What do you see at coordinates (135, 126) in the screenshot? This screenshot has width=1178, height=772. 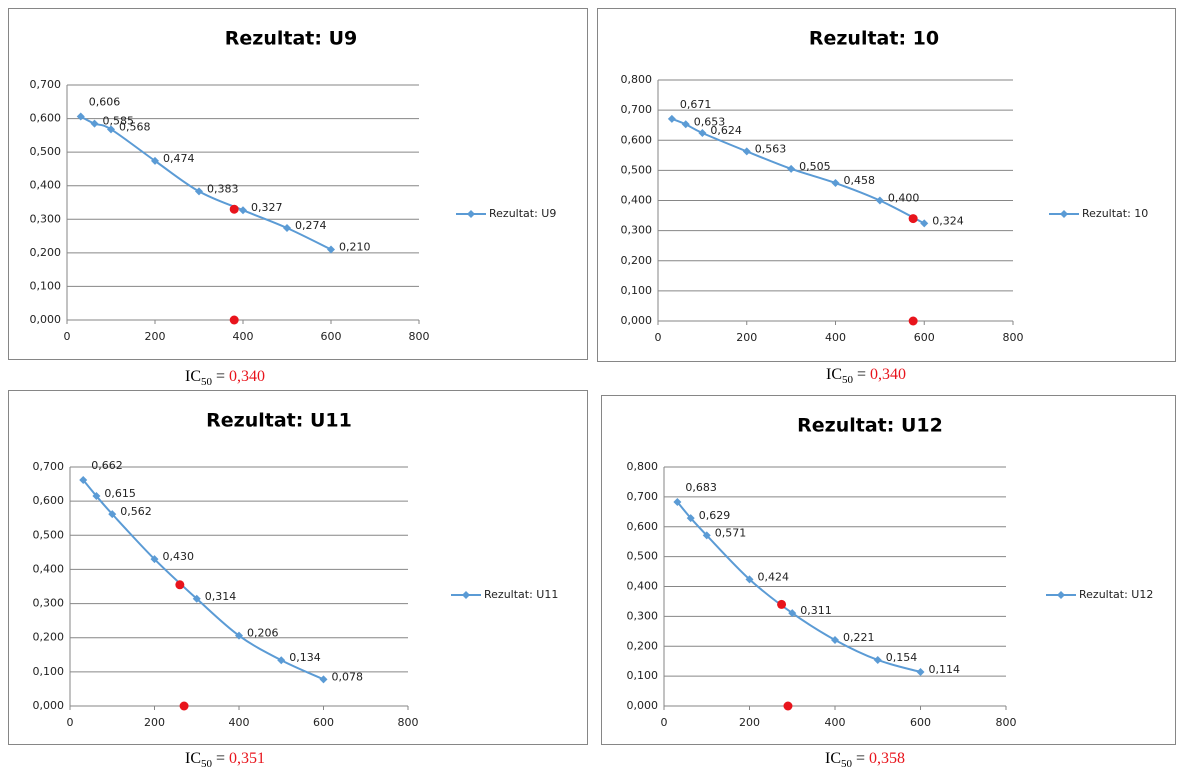 I see `data-label: 0,568` at bounding box center [135, 126].